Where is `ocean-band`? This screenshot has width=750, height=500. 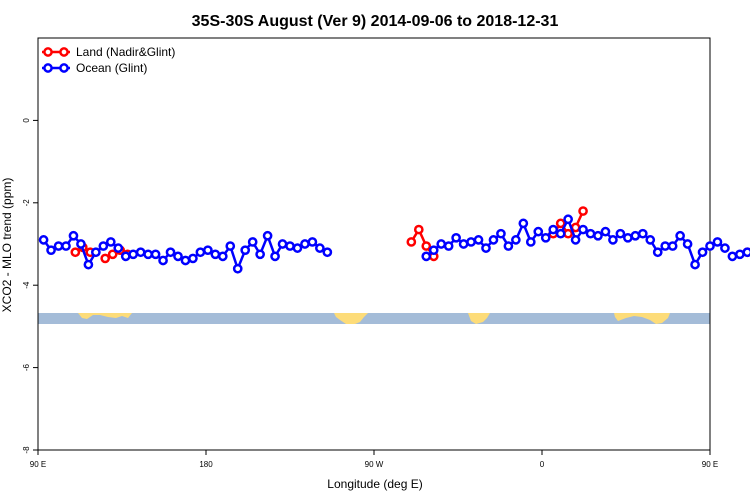 ocean-band is located at coordinates (374, 318).